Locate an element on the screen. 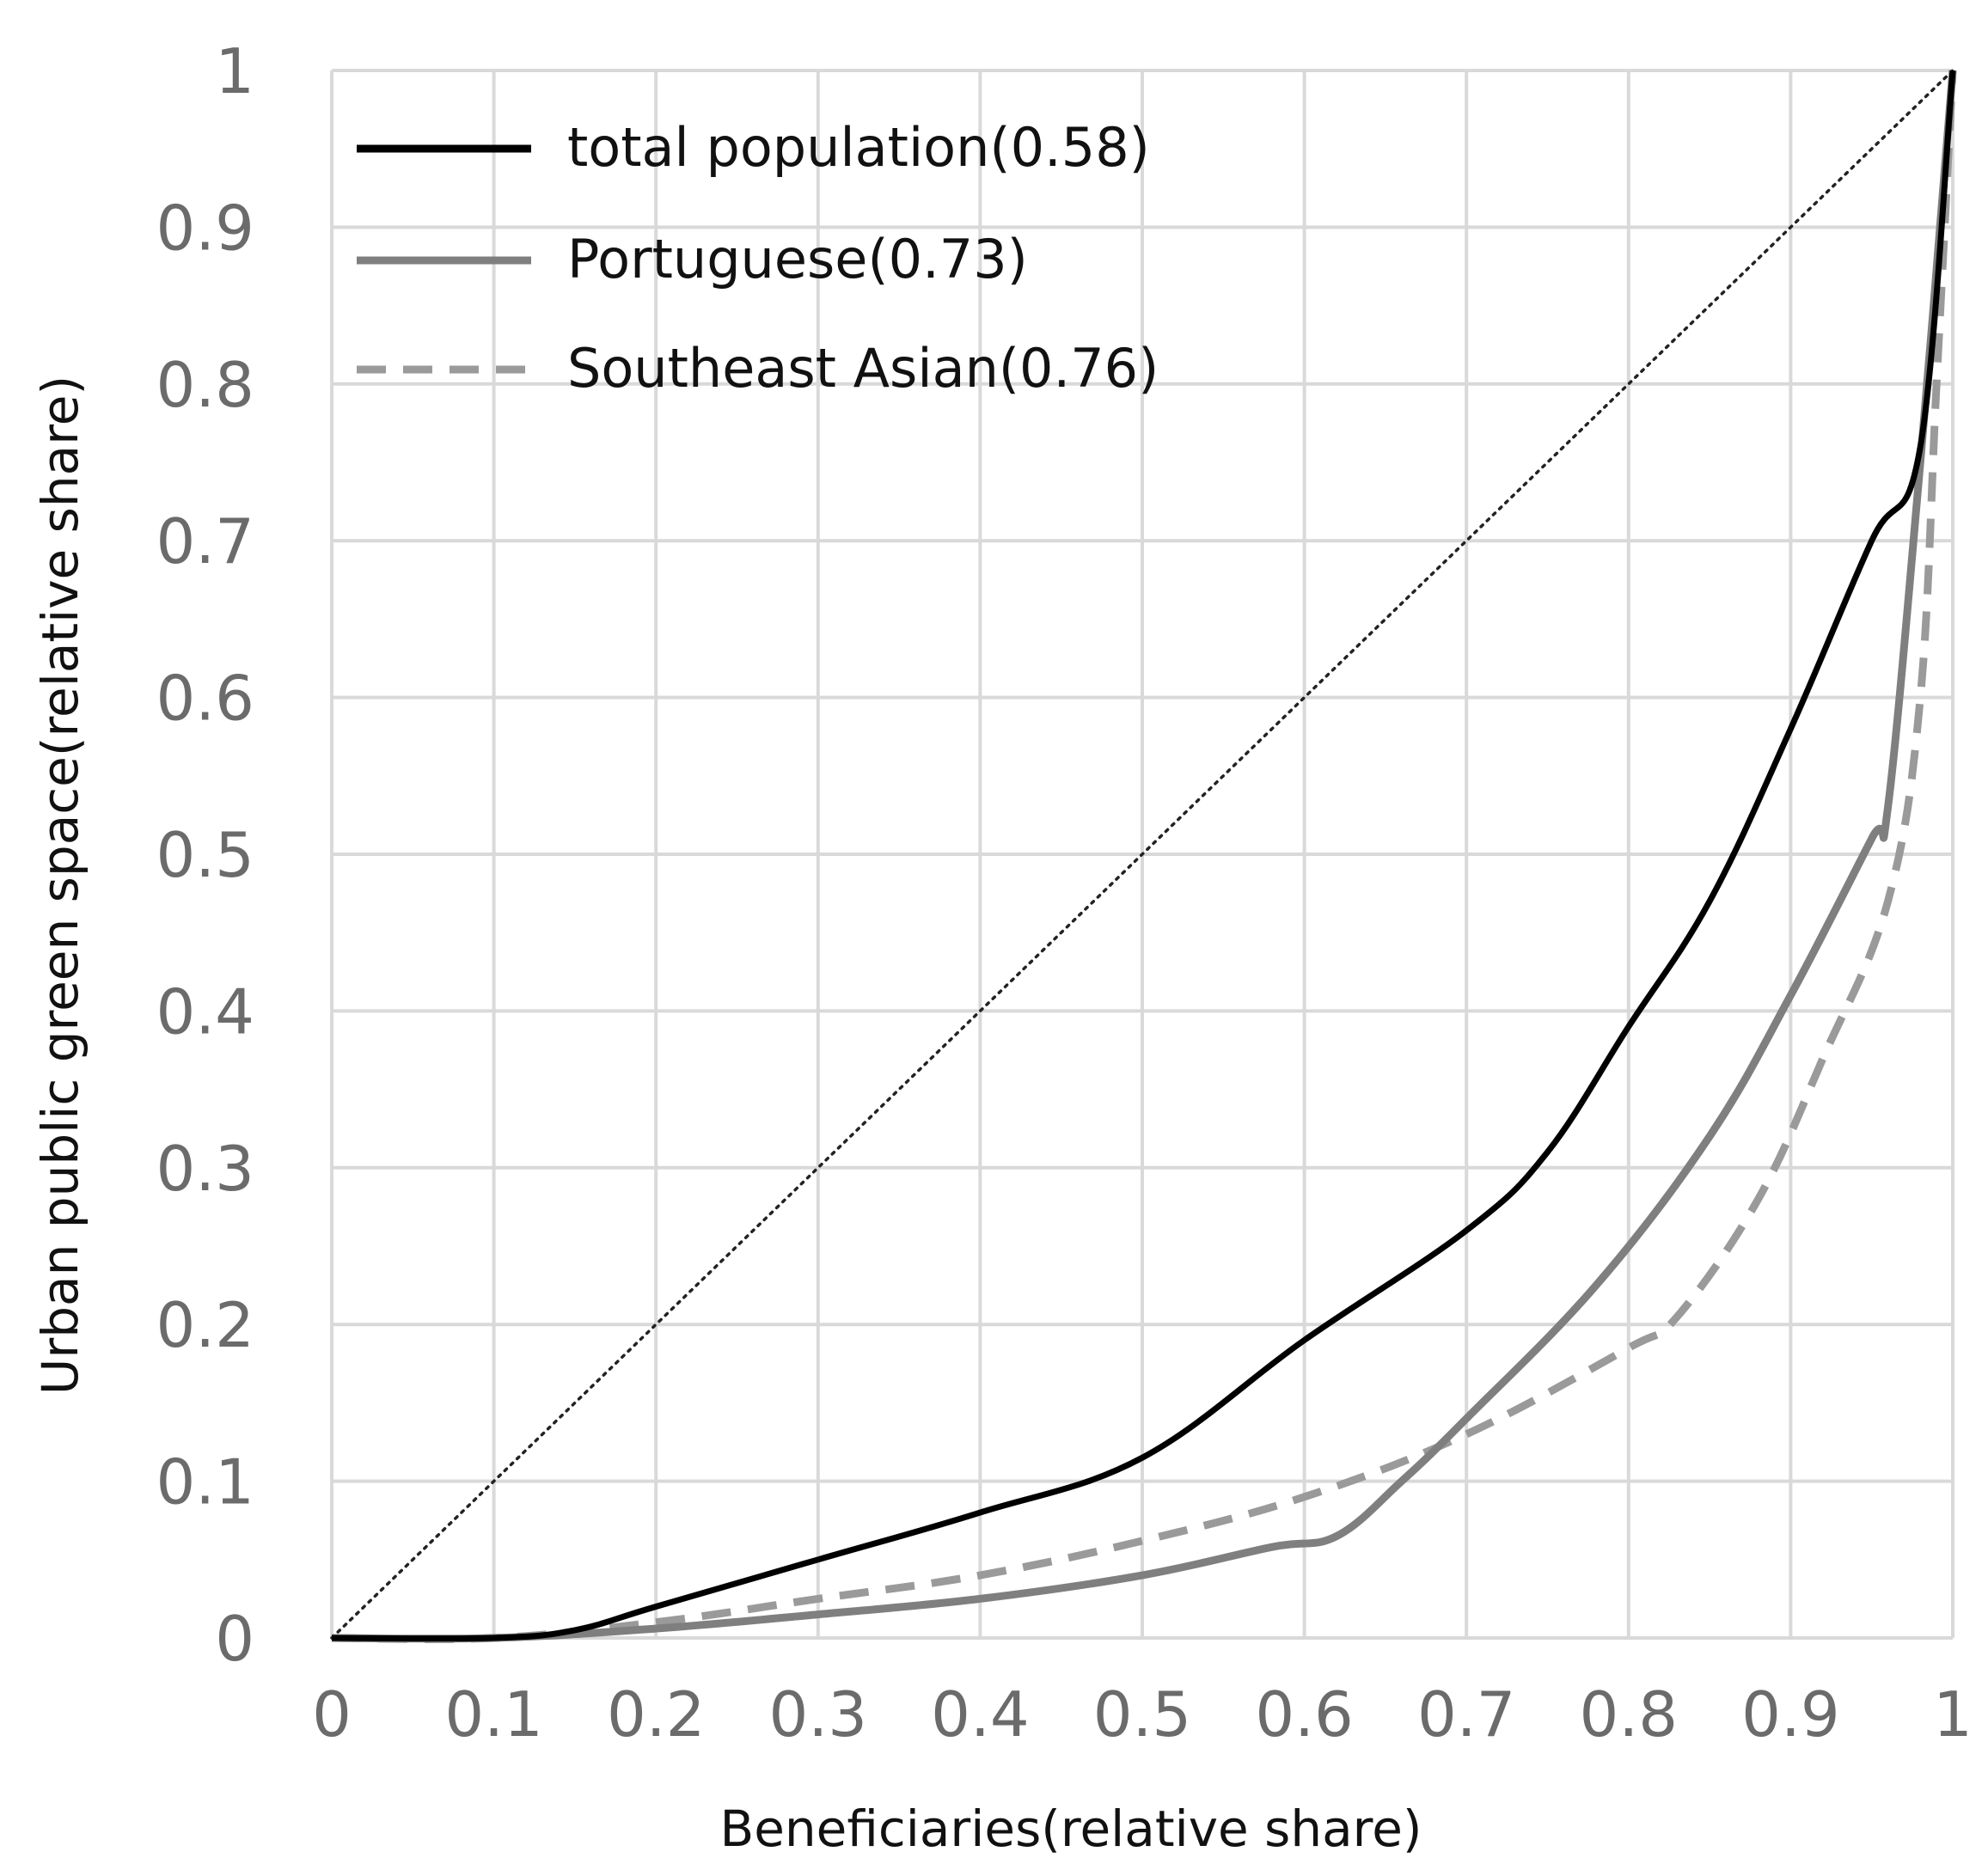 The image size is (1988, 1870). x-tick-label: 0.9 is located at coordinates (1791, 1714).